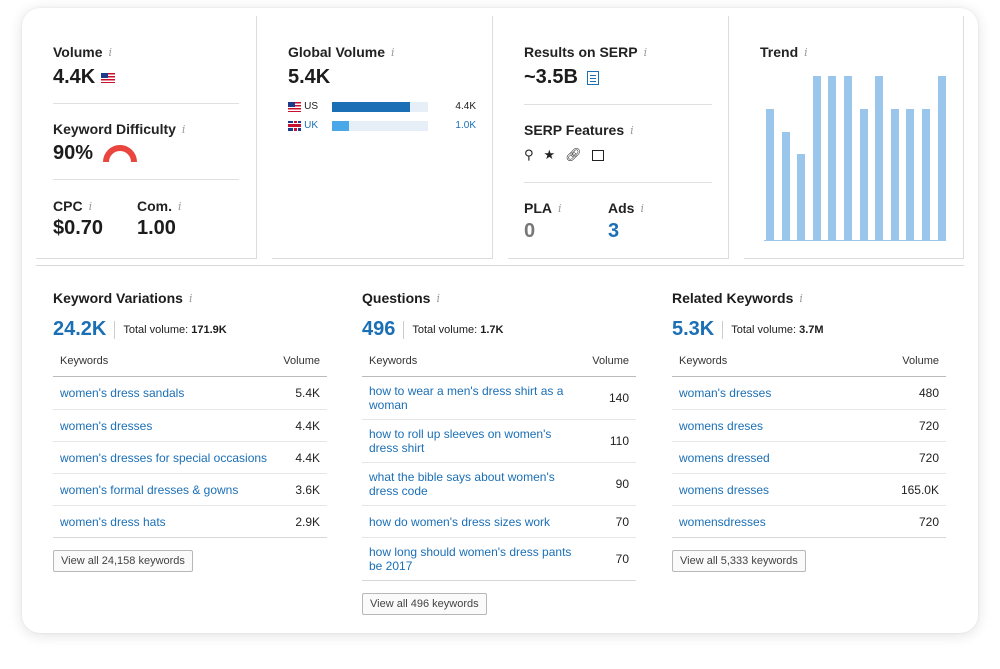  What do you see at coordinates (113, 521) in the screenshot?
I see `keyword-link: women's dress hats` at bounding box center [113, 521].